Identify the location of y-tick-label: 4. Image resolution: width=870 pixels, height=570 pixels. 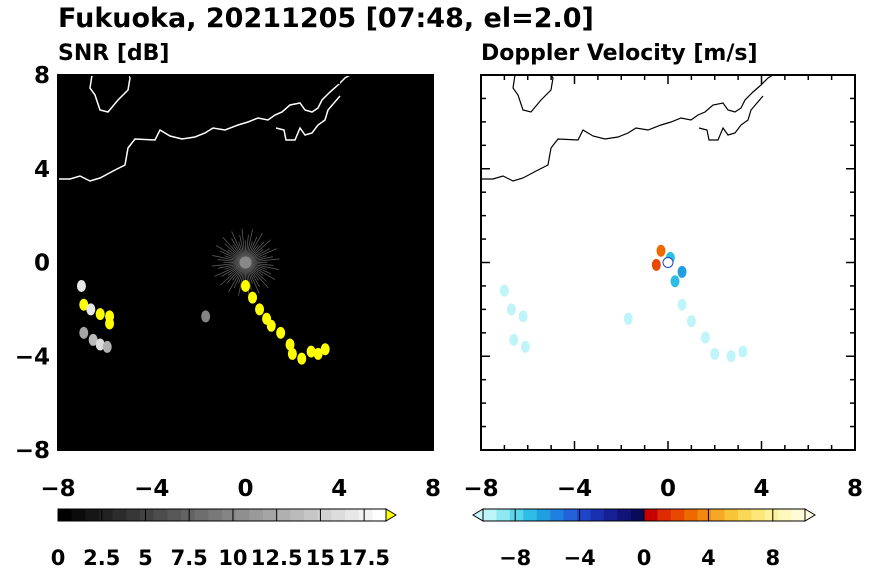
(42, 170).